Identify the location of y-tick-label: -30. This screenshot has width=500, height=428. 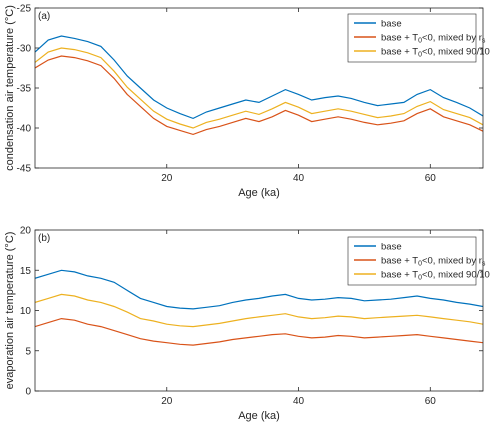
(24, 49).